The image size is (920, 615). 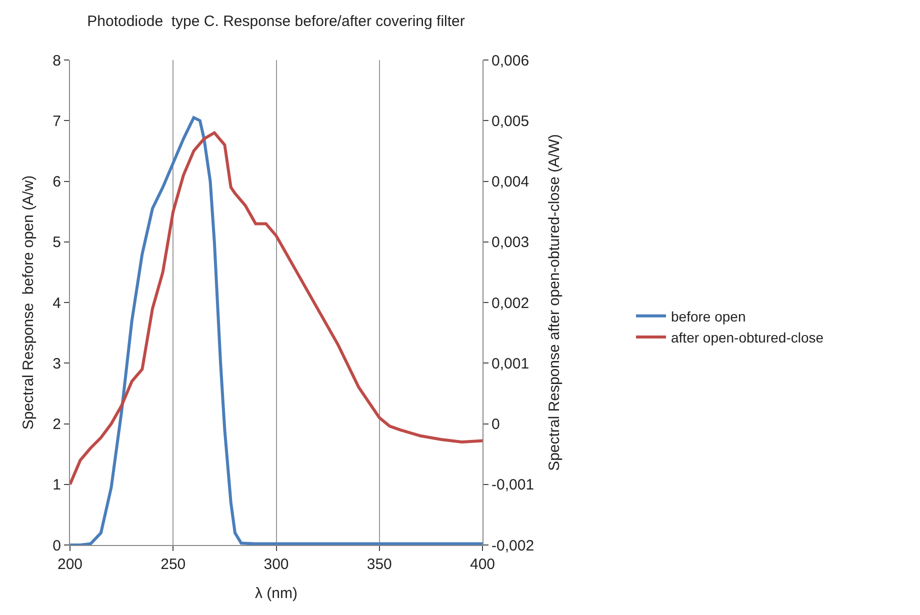 What do you see at coordinates (513, 485) in the screenshot?
I see `y2-tick-label: -0,001` at bounding box center [513, 485].